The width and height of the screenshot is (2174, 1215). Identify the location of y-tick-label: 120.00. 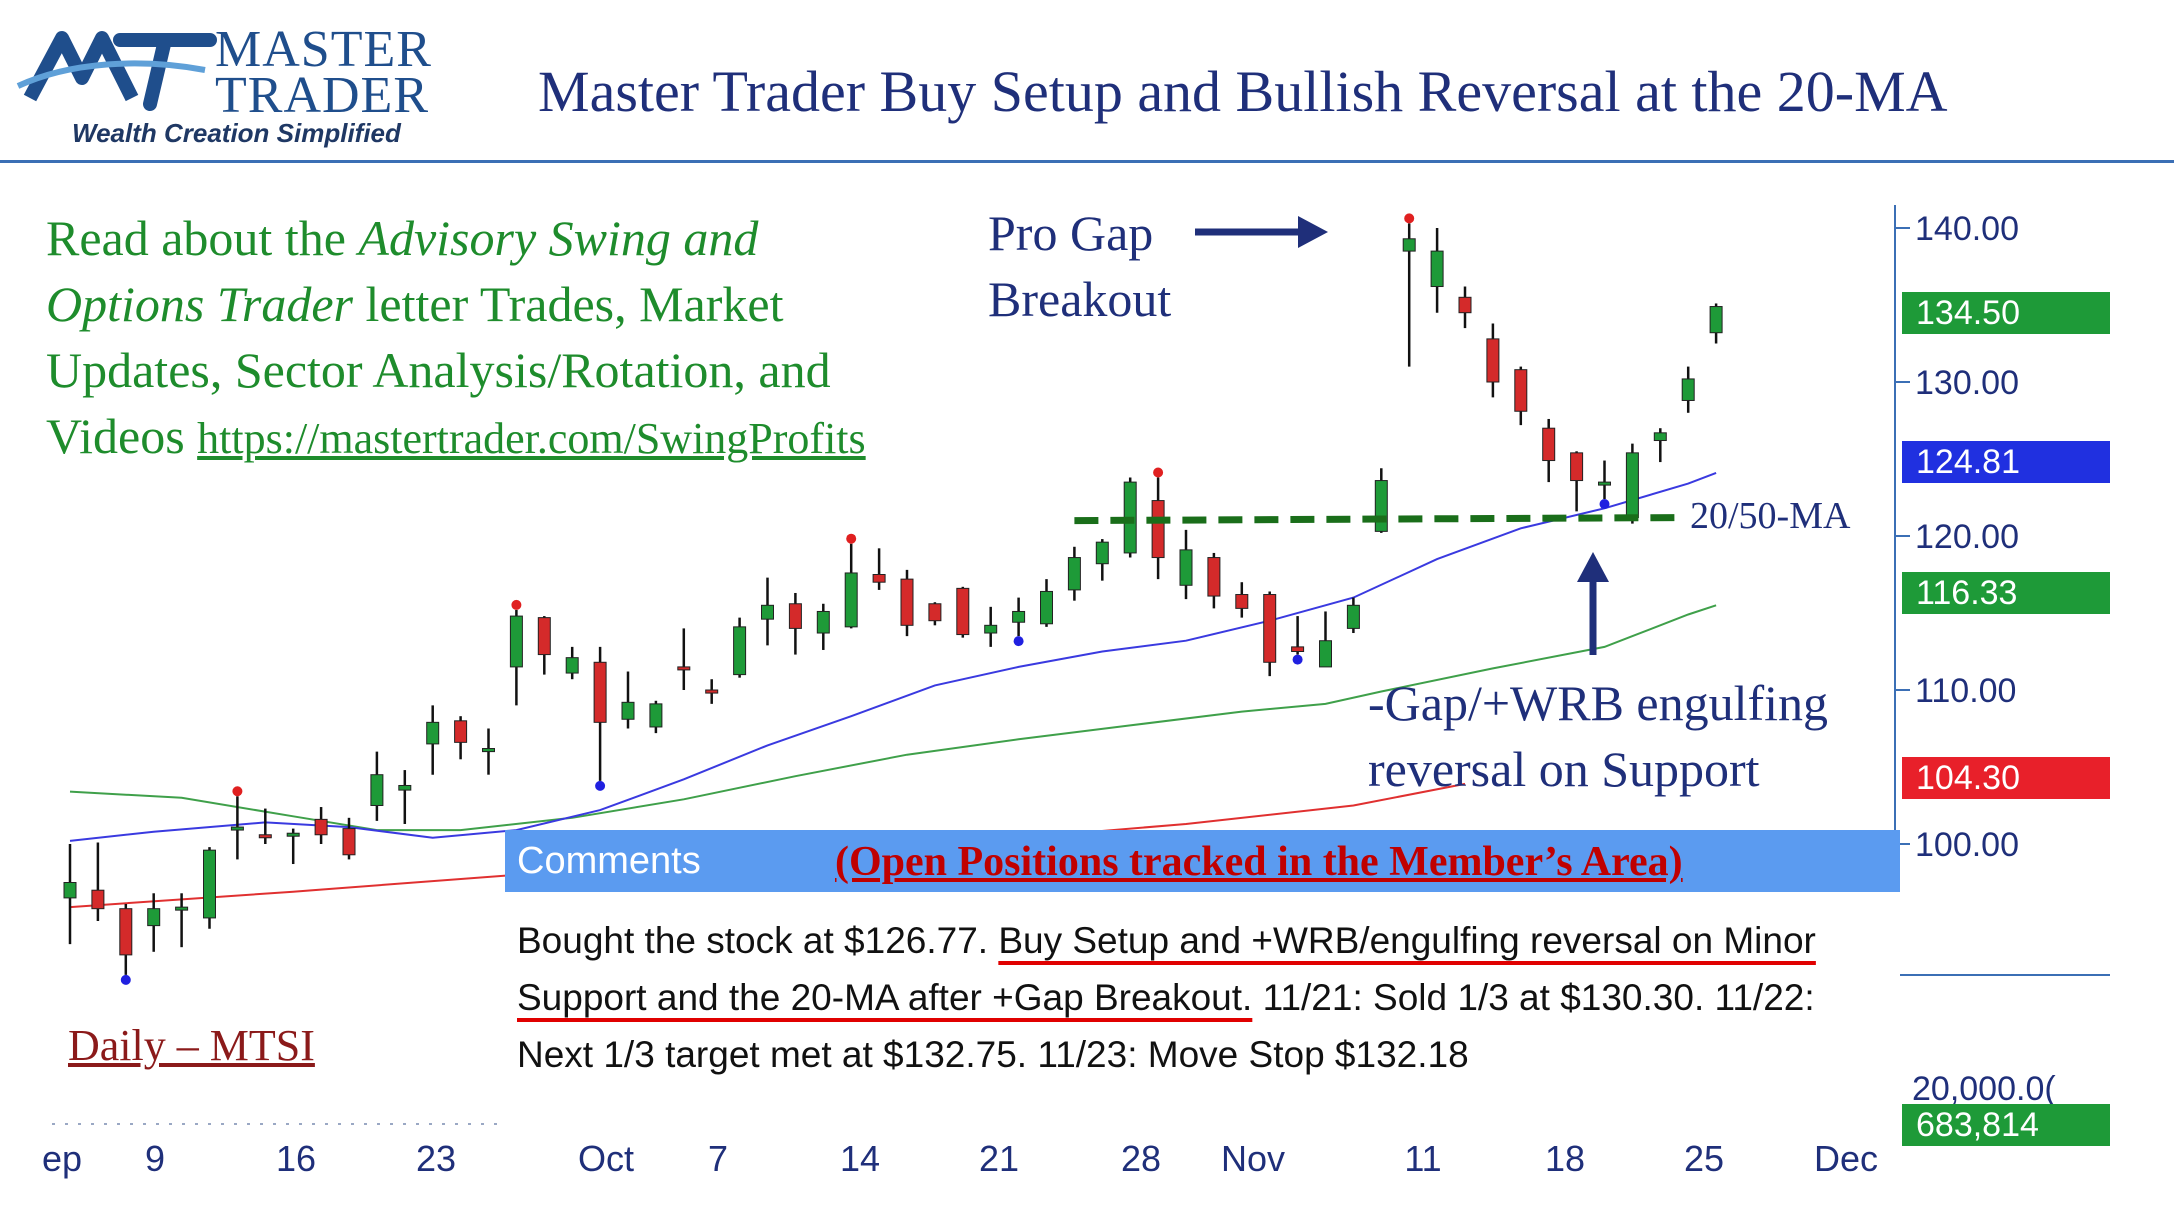
(1967, 537).